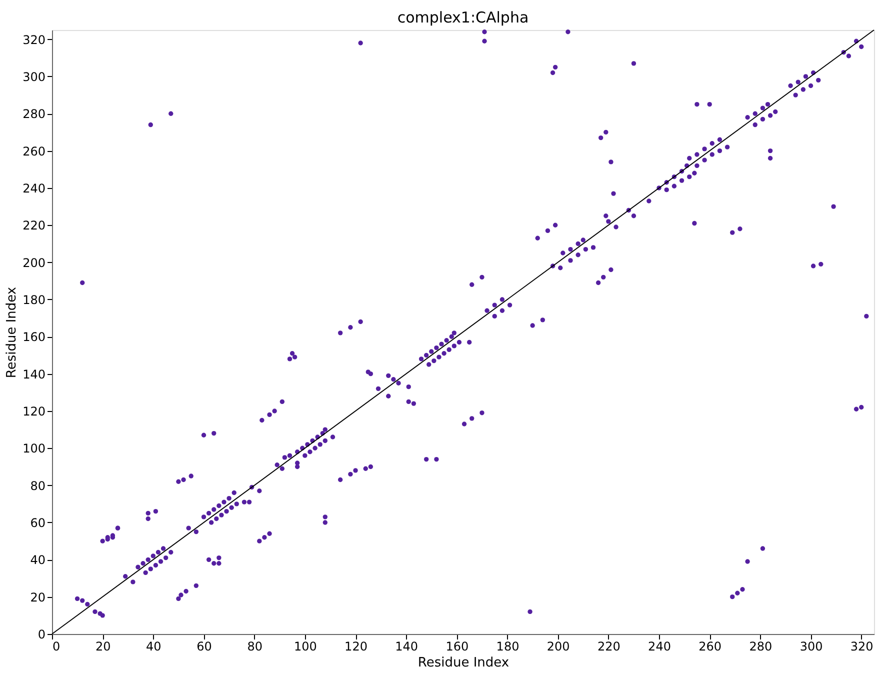 Image resolution: width=885 pixels, height=679 pixels. I want to click on y-tick-label: 320, so click(34, 39).